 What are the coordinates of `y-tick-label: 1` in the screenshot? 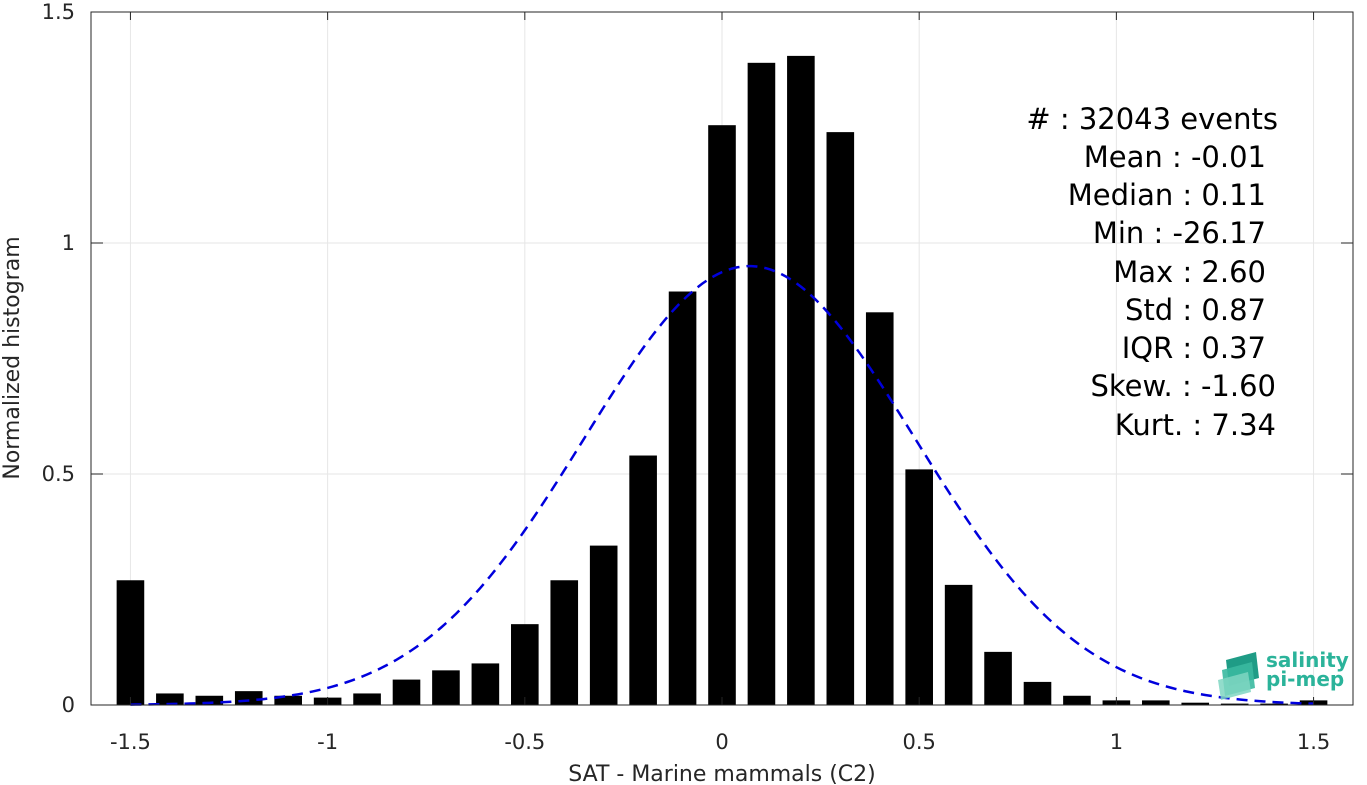 It's located at (68, 243).